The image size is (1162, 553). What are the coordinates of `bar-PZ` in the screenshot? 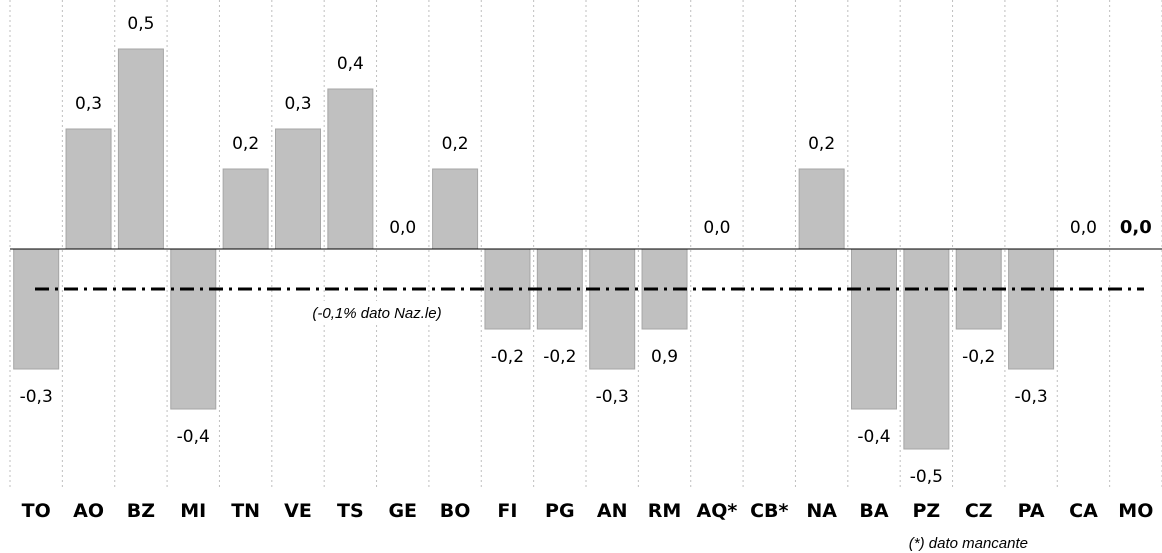 It's located at (926, 349).